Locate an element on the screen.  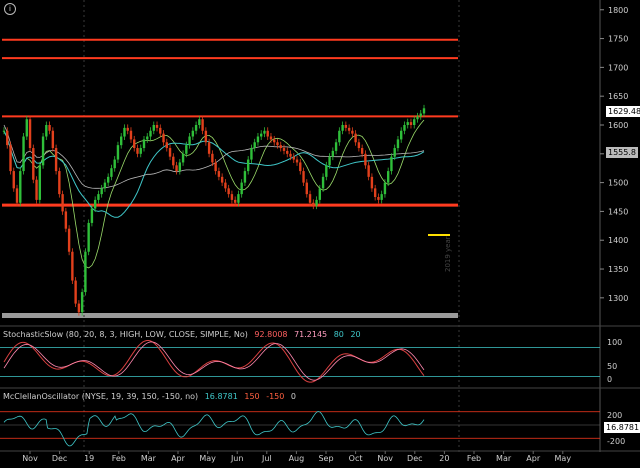
info-icon: i is located at coordinates (10, 9).